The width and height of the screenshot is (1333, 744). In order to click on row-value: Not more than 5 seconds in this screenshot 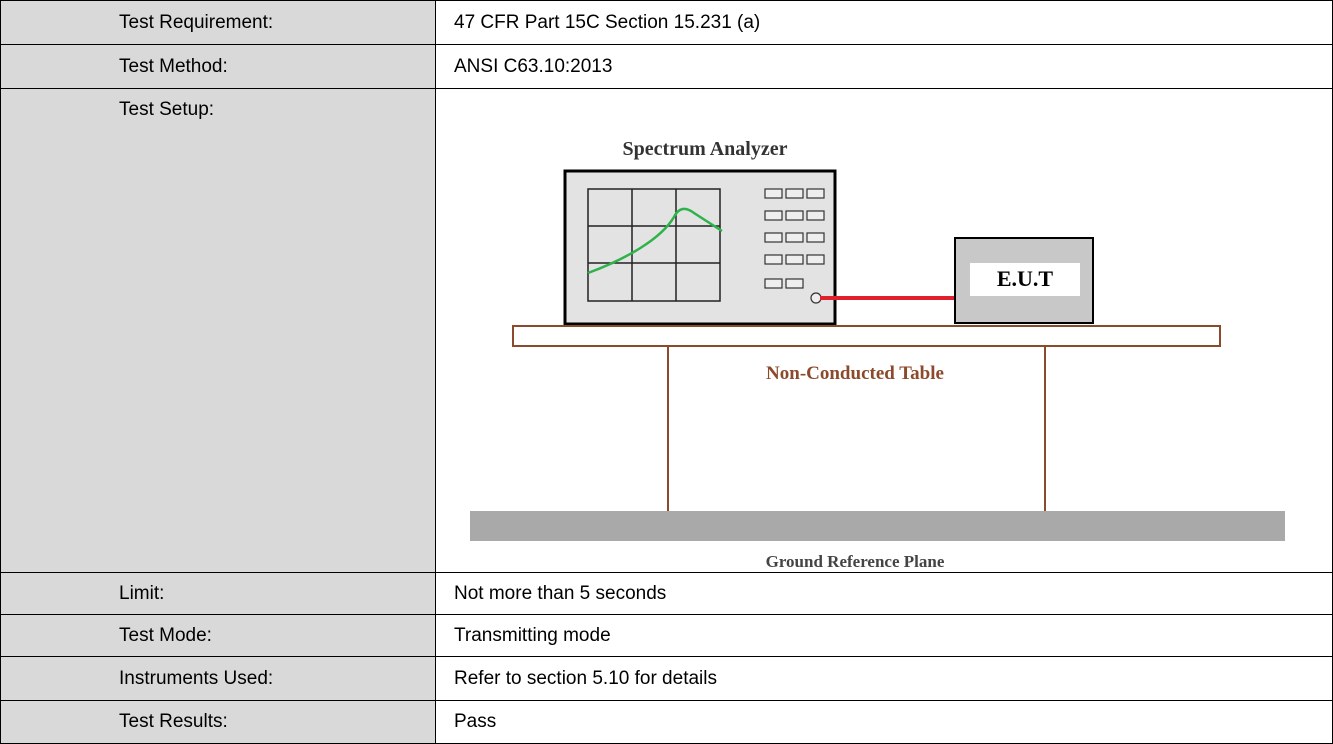, I will do `click(884, 593)`.